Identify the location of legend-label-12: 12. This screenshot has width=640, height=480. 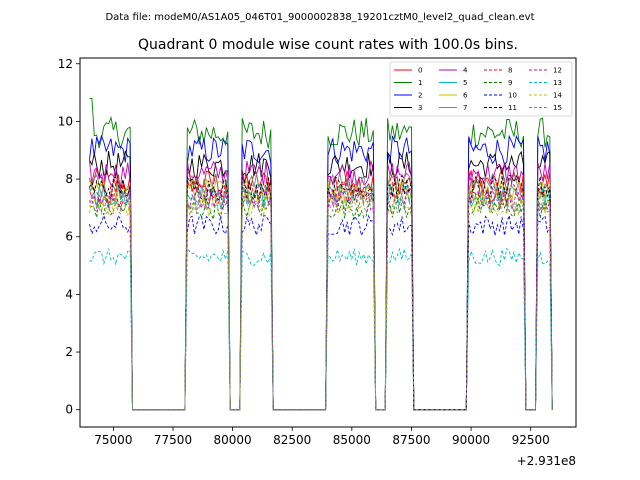
(557, 71).